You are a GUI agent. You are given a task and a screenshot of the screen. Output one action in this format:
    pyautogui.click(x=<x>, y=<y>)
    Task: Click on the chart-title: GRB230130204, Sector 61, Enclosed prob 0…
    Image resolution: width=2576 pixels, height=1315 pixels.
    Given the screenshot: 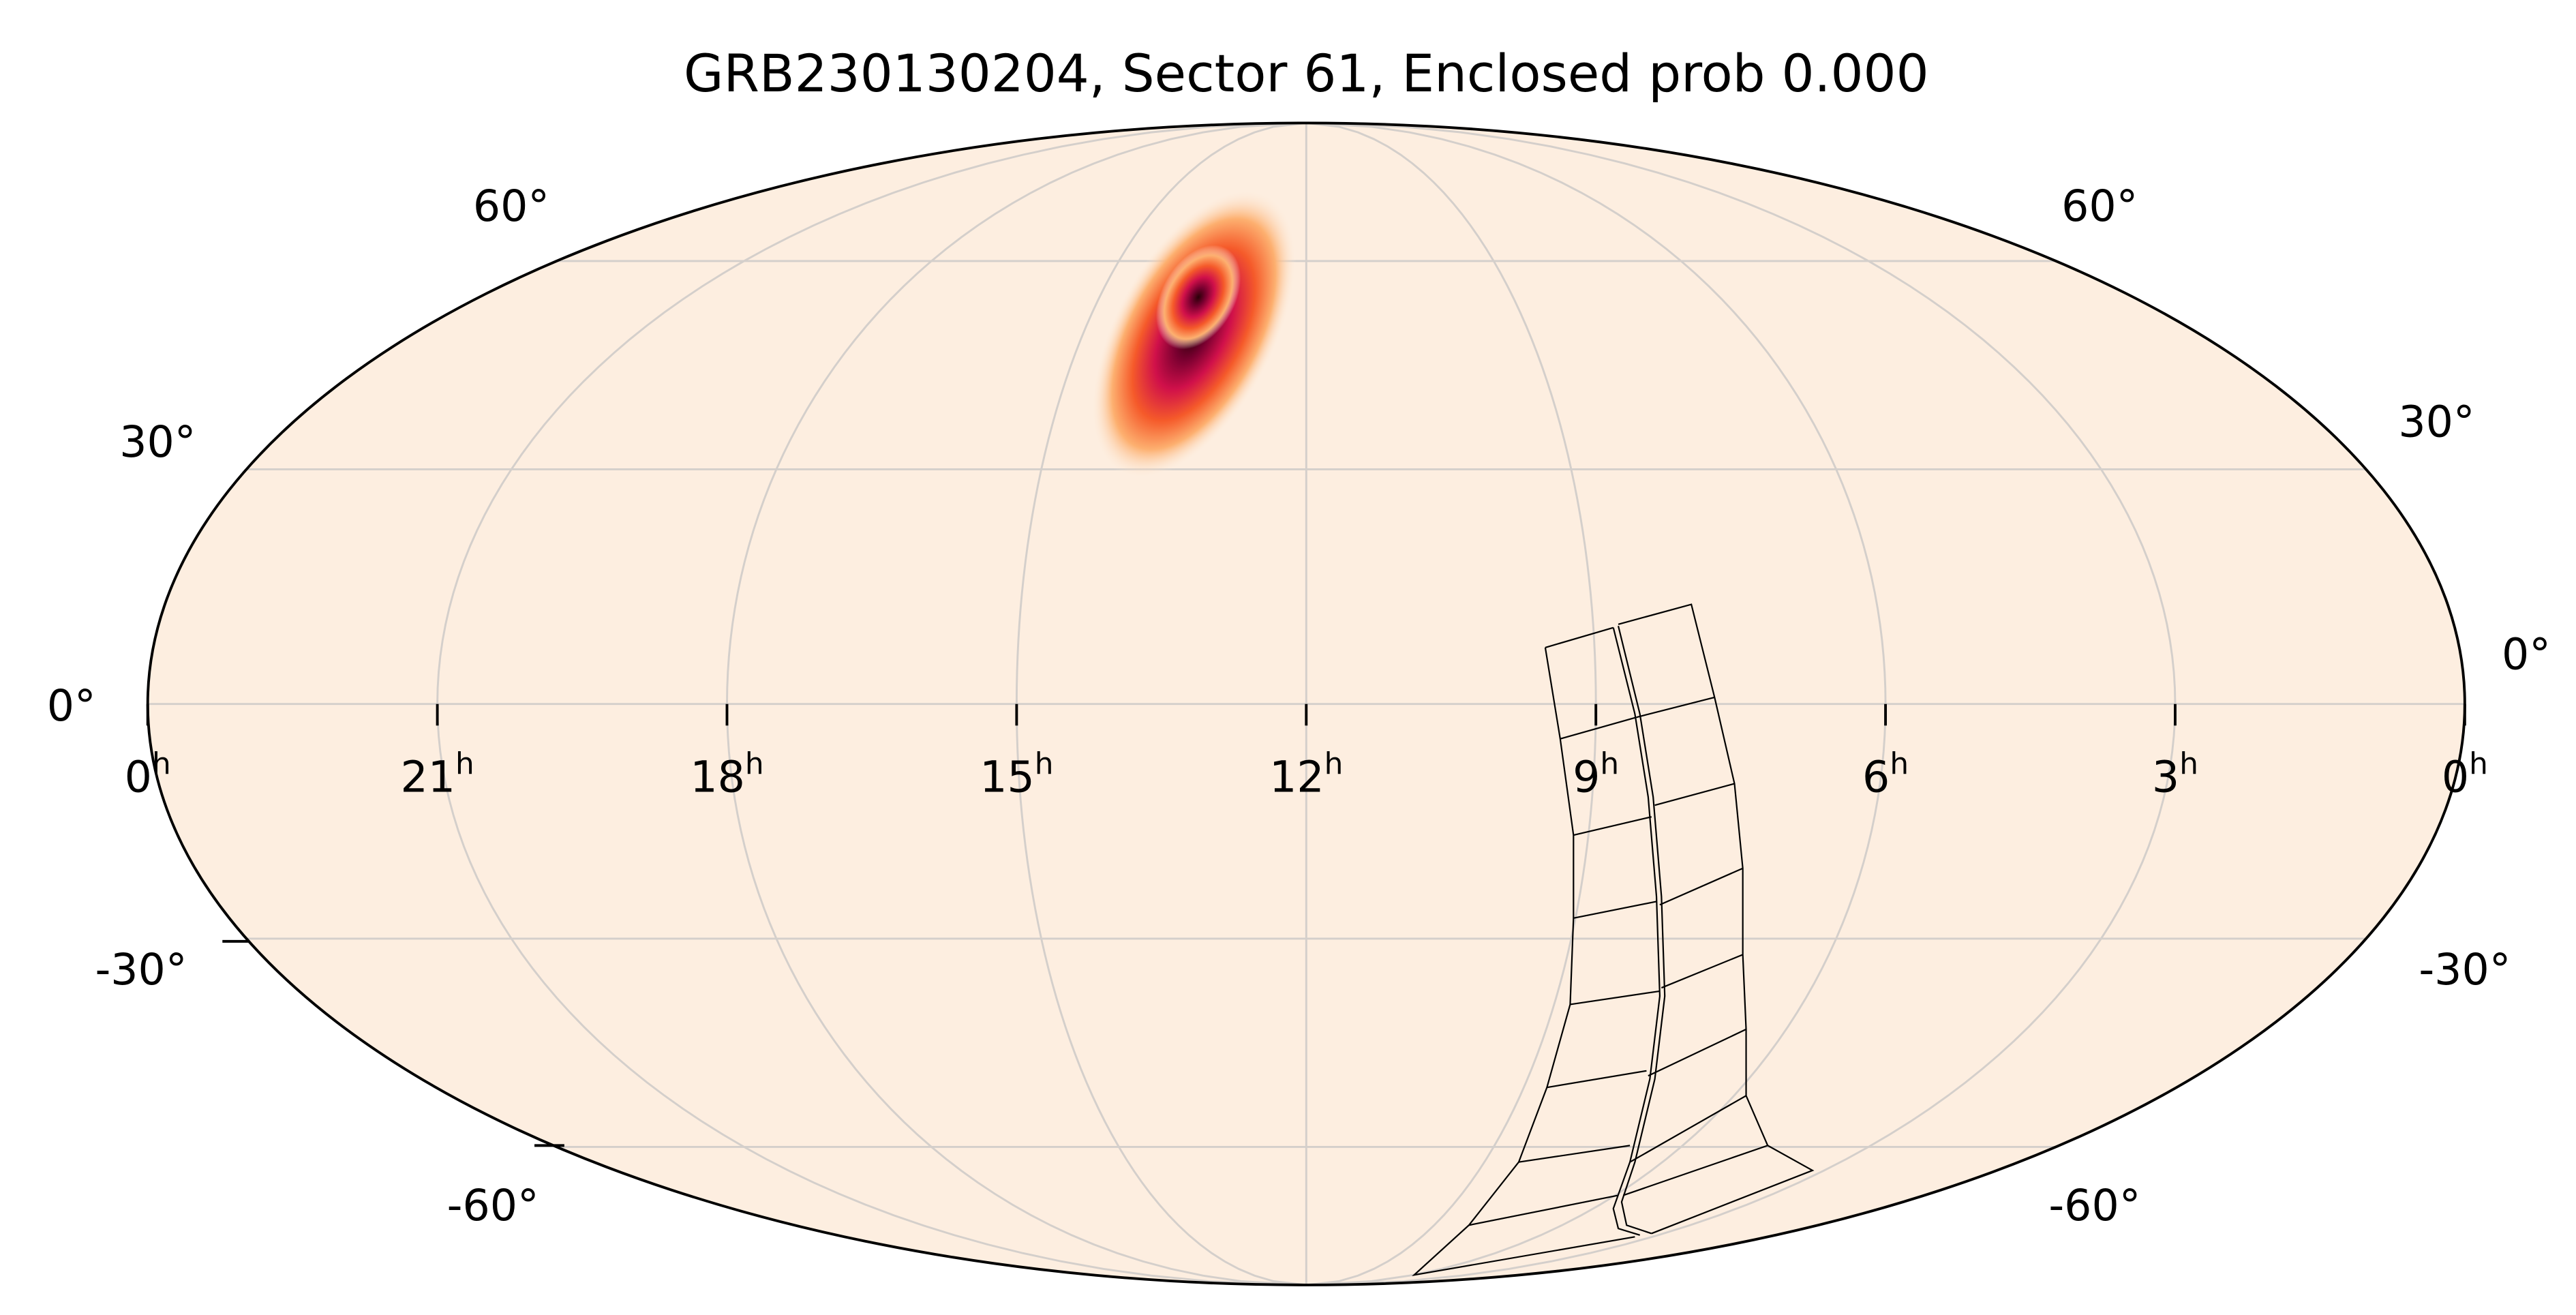 What is the action you would take?
    pyautogui.click(x=1306, y=74)
    